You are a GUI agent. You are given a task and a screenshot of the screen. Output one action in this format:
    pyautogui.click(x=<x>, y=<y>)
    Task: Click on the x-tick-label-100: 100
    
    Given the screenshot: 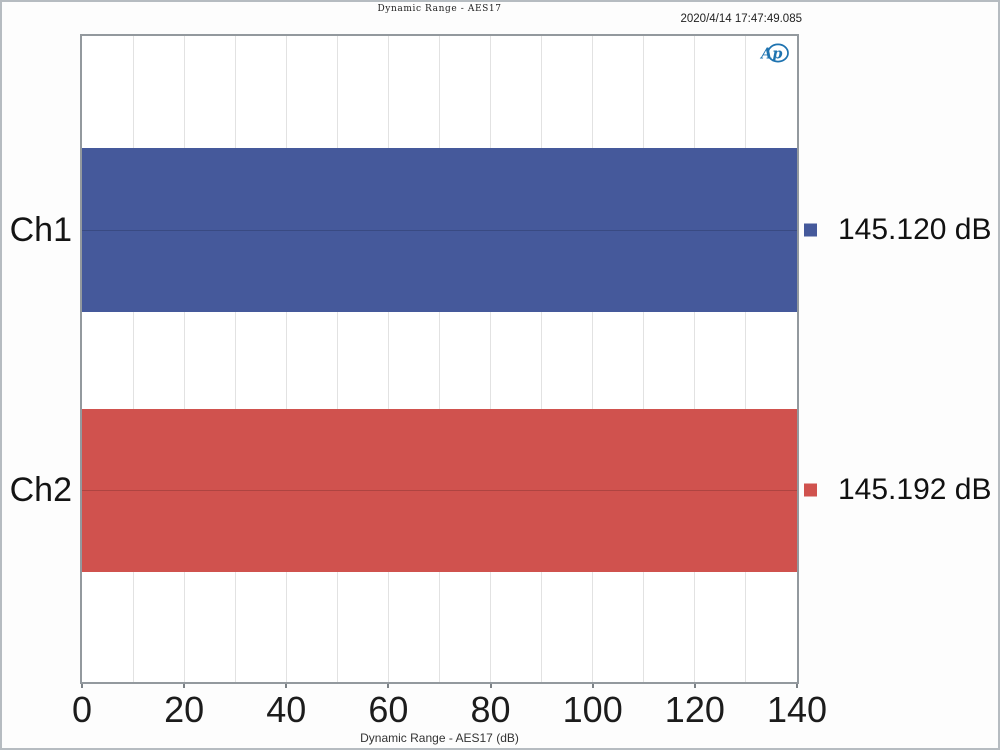 What is the action you would take?
    pyautogui.click(x=592, y=709)
    